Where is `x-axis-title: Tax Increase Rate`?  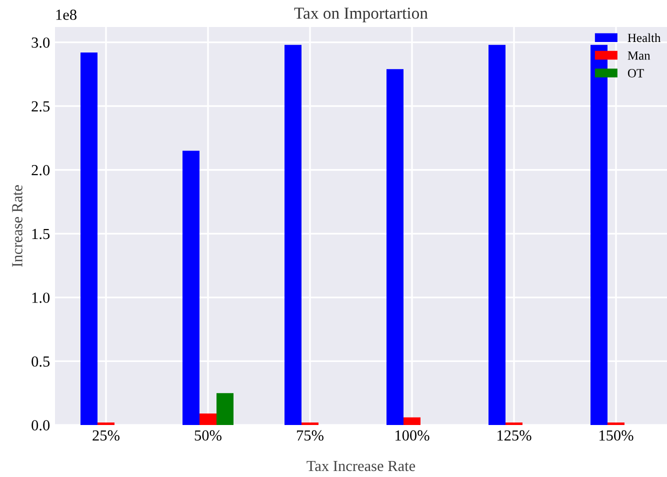 x-axis-title: Tax Increase Rate is located at coordinates (361, 466).